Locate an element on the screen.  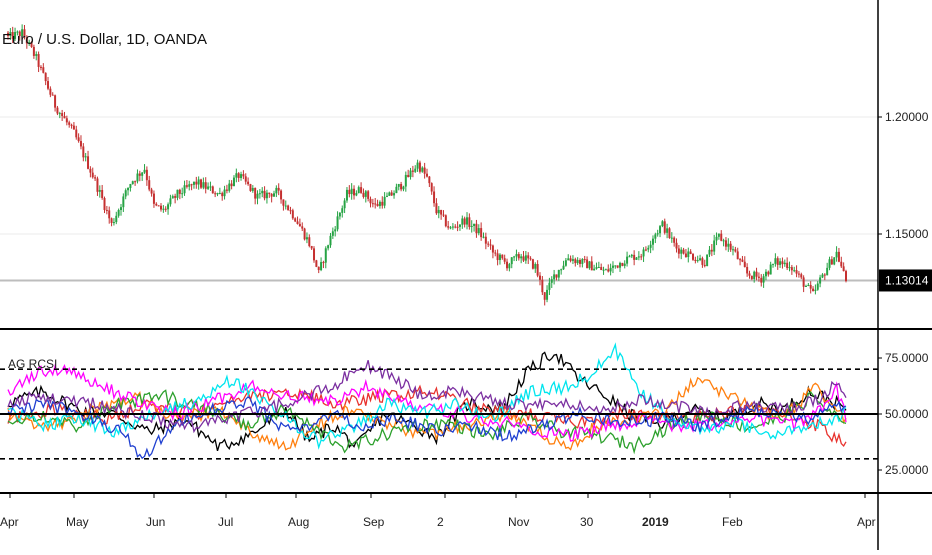
price-tick-label: 1.20000 is located at coordinates (907, 117).